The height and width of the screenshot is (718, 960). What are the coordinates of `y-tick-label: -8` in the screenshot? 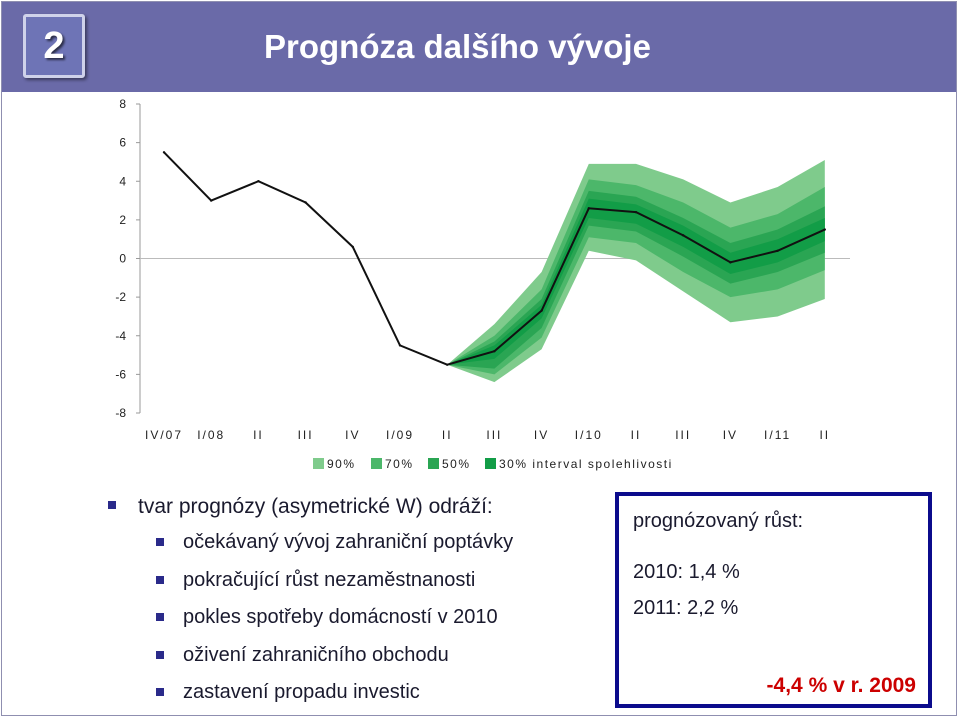 It's located at (120, 413).